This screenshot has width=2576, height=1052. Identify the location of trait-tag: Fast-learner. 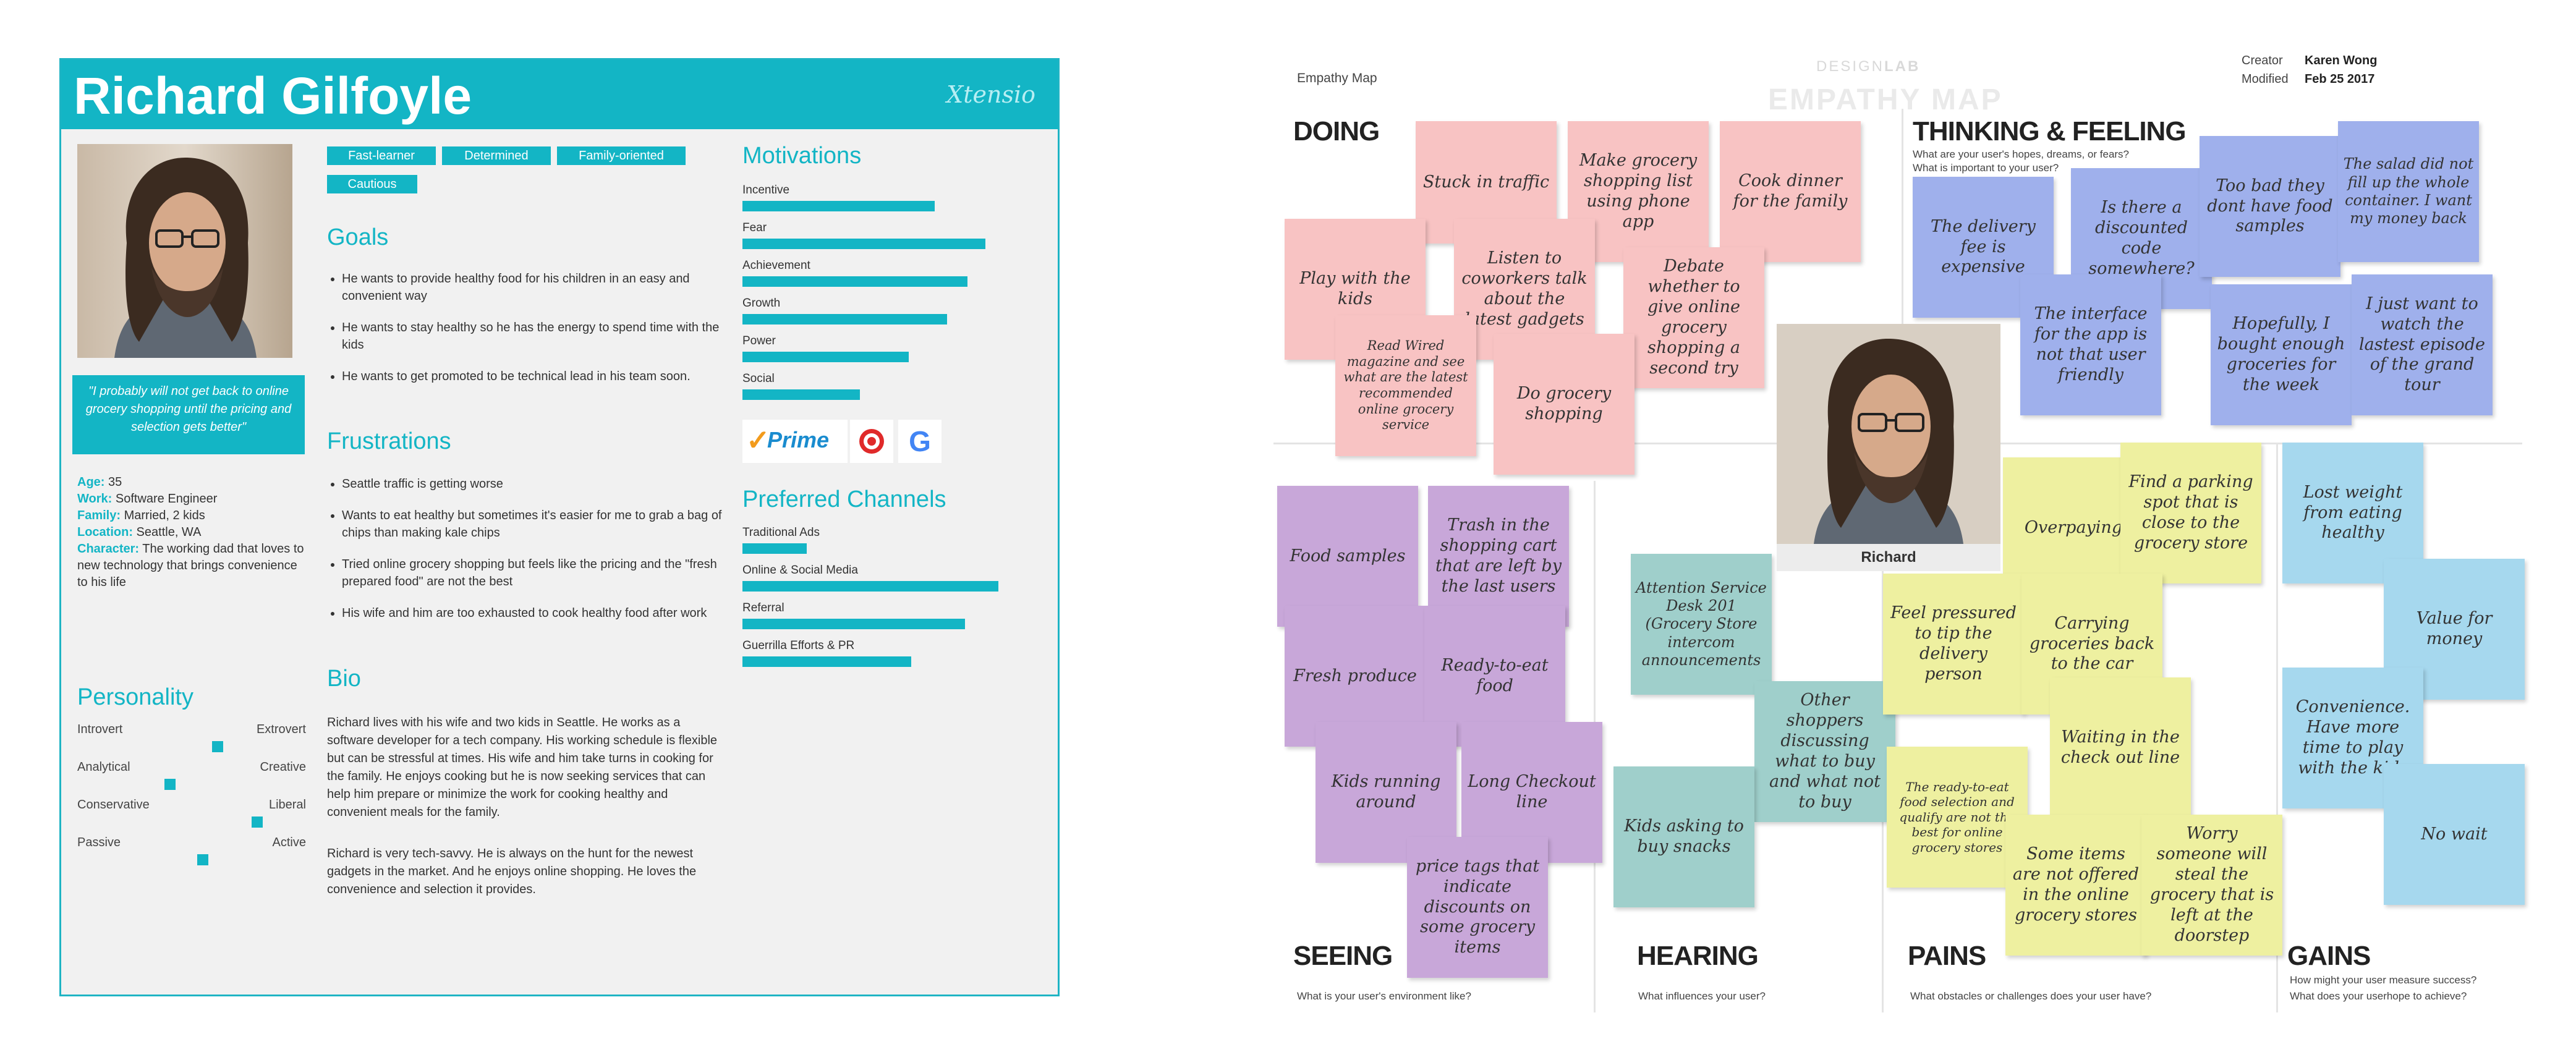
(381, 155).